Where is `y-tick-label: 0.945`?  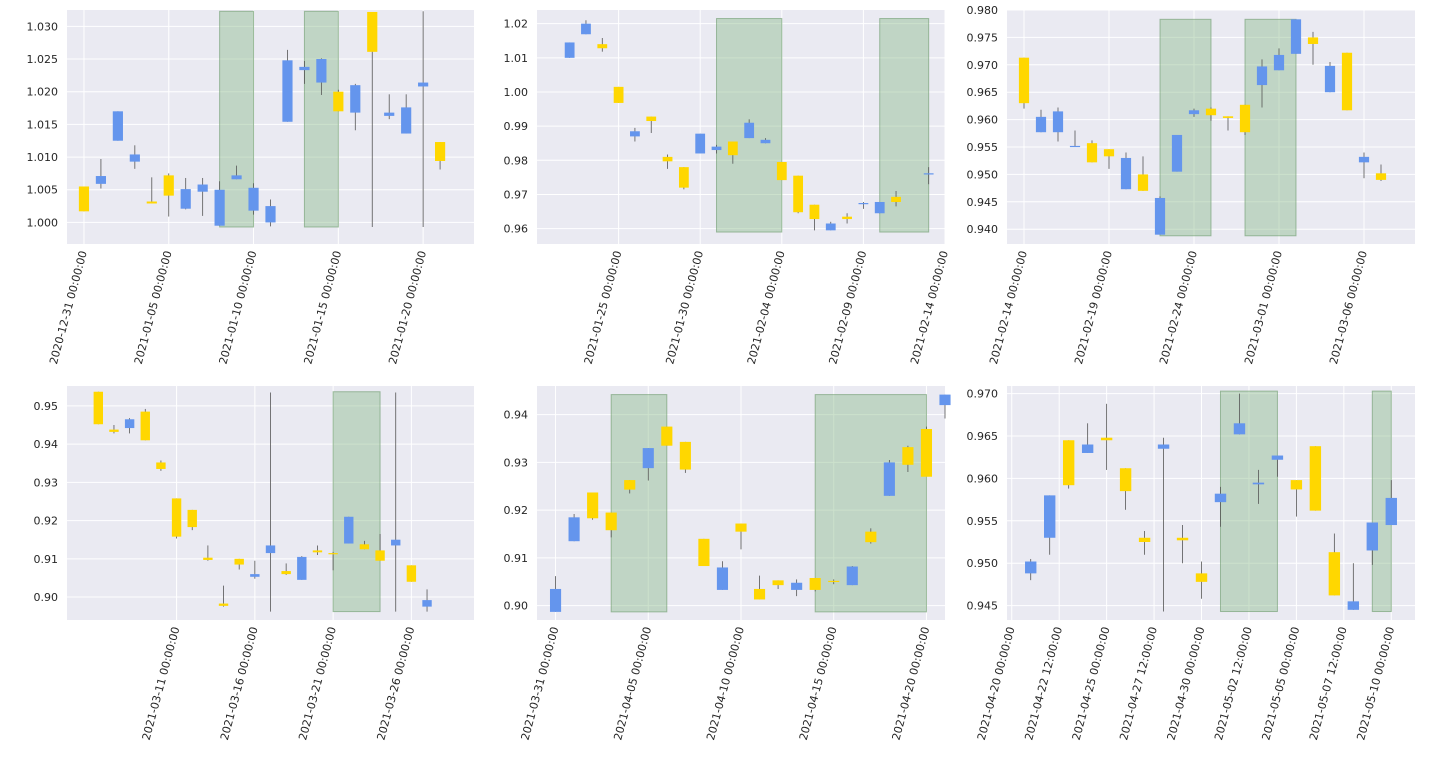
y-tick-label: 0.945 is located at coordinates (983, 202).